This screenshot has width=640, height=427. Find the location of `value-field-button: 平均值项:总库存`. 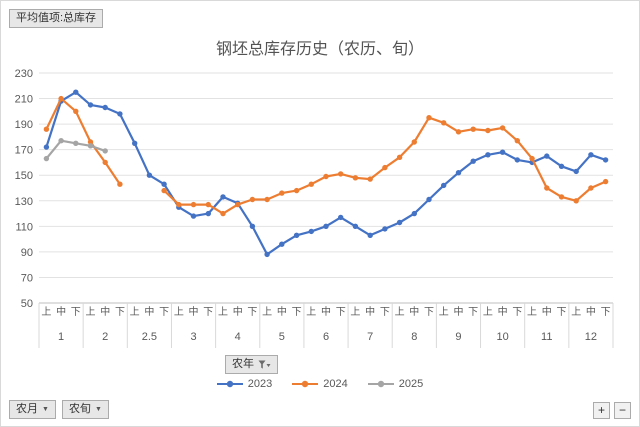

value-field-button: 平均值项:总库存 is located at coordinates (56, 18).